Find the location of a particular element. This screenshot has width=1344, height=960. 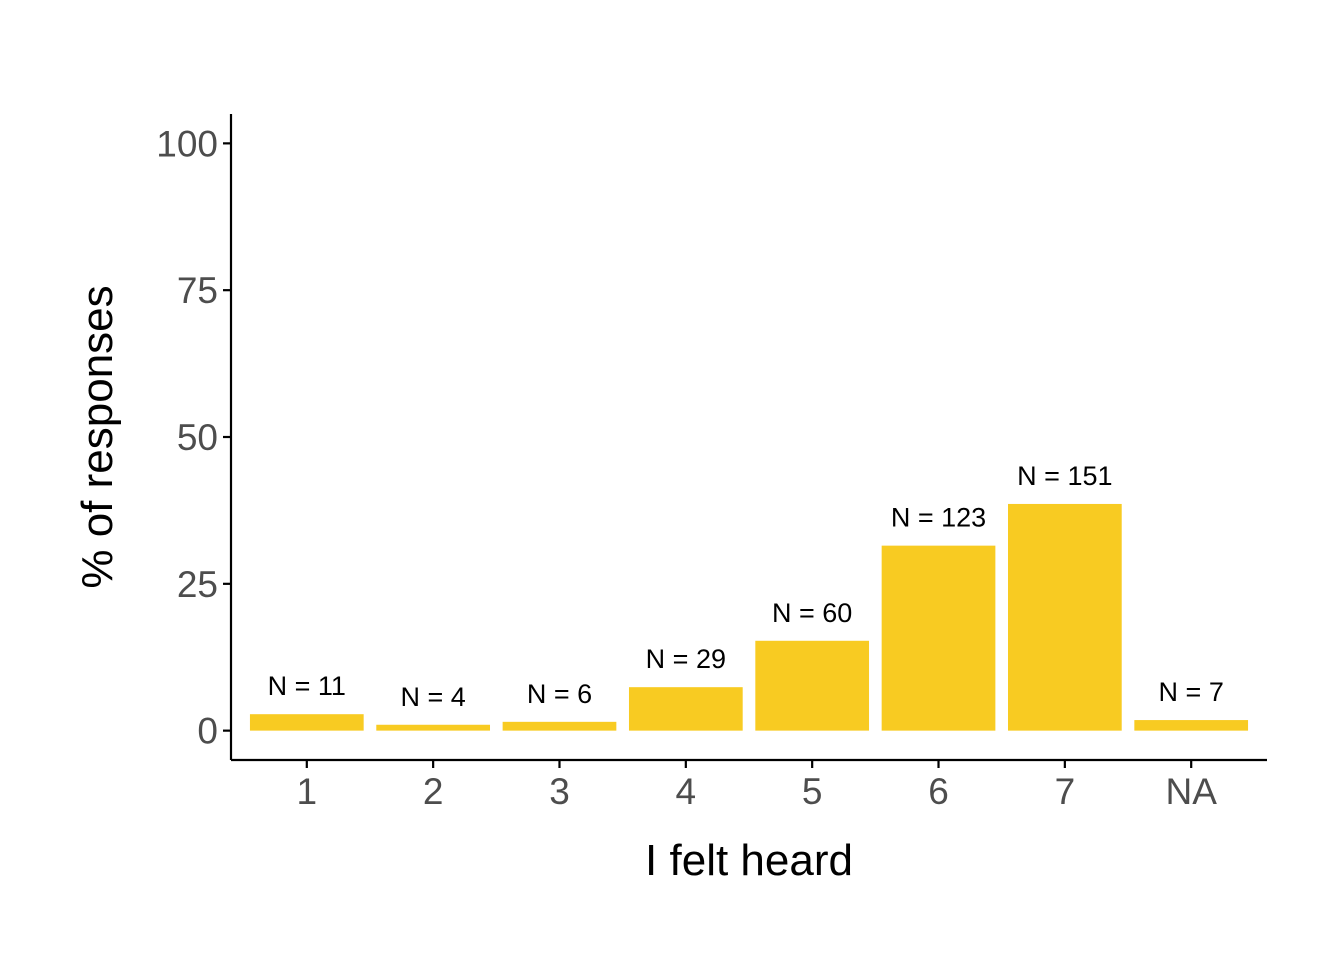

bar-NA is located at coordinates (1191, 725).